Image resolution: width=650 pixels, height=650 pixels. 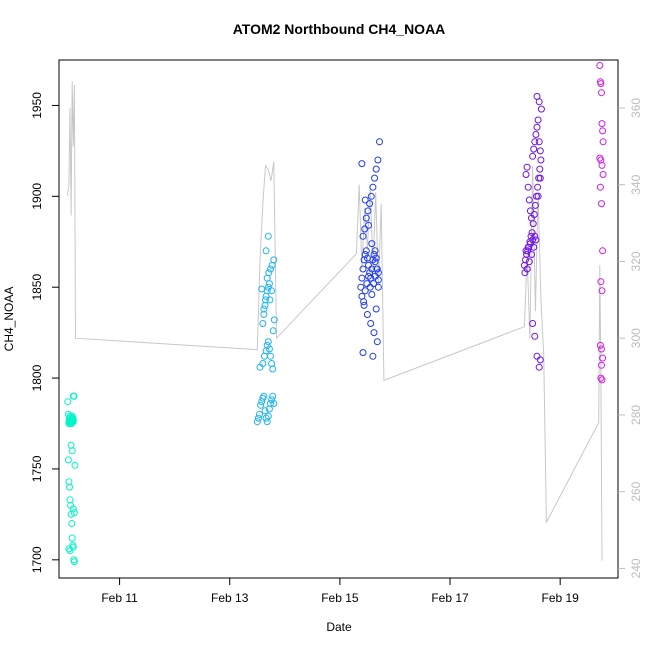 I want to click on y-axis-left: 1700 1750 1800 1850 1900 1950, so click(x=44, y=332).